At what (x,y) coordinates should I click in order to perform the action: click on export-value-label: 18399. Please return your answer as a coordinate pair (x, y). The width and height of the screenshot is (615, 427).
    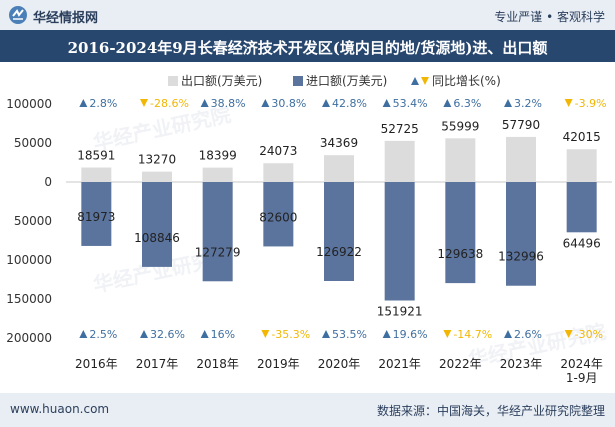
    Looking at the image, I should click on (218, 156).